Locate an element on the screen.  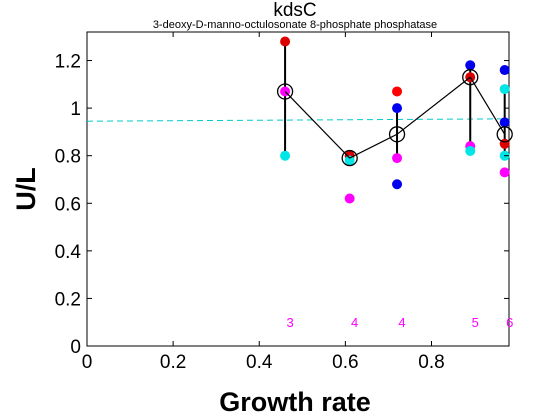
x-tick-label: 0.4 is located at coordinates (259, 362).